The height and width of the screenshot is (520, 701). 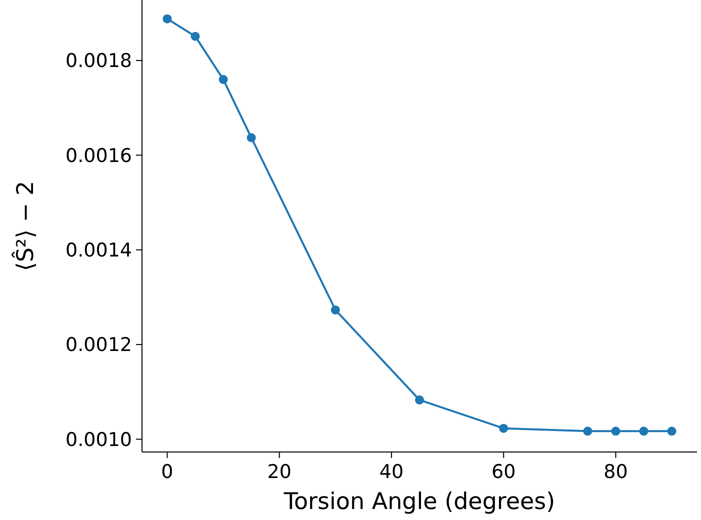 What do you see at coordinates (99, 61) in the screenshot?
I see `y-tick-label: 0.0018` at bounding box center [99, 61].